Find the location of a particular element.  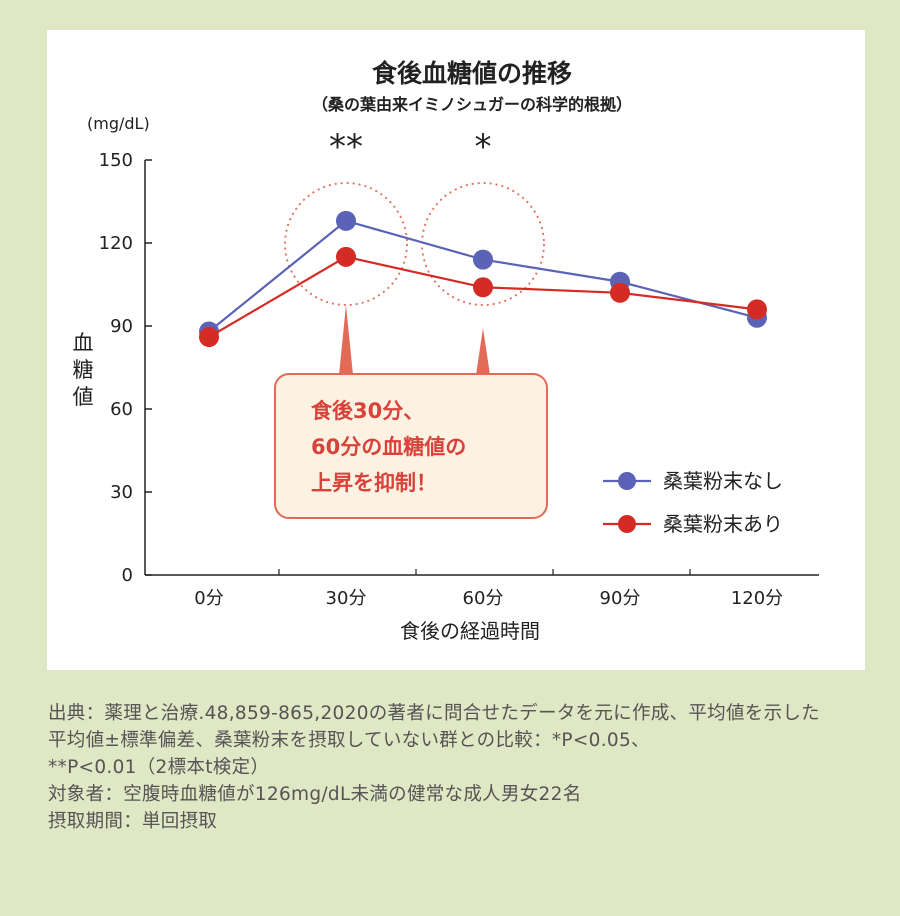

footnote-period: 摂取期間：単回摂取 is located at coordinates (133, 821).